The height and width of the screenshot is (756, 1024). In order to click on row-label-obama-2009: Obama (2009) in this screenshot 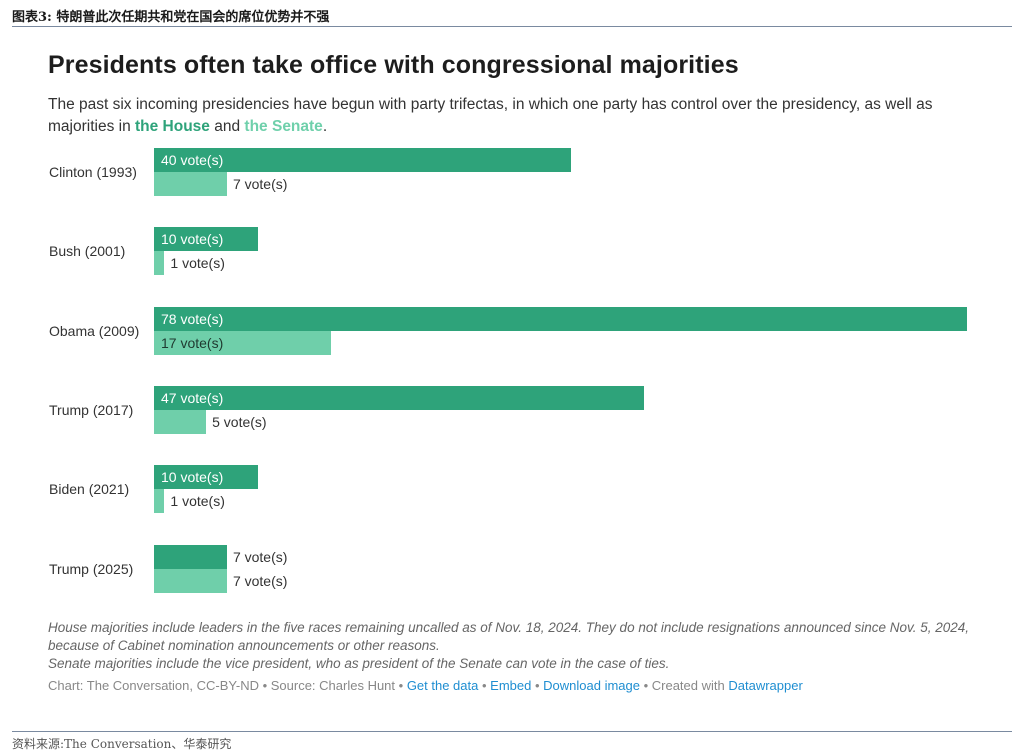, I will do `click(94, 330)`.